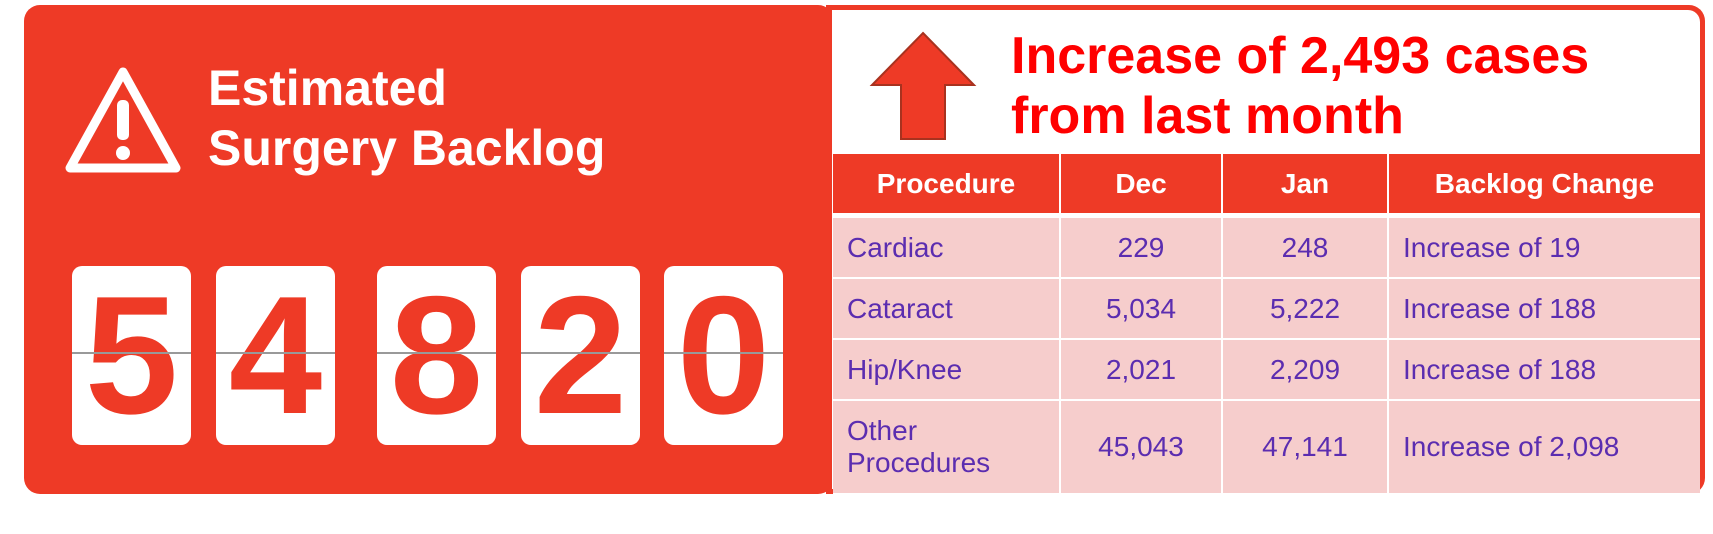  What do you see at coordinates (1305, 309) in the screenshot?
I see `cell-jan: 5,222` at bounding box center [1305, 309].